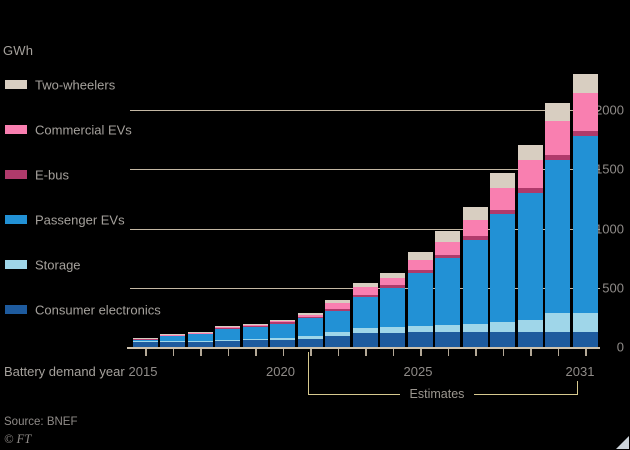 Image resolution: width=630 pixels, height=450 pixels. What do you see at coordinates (437, 394) in the screenshot?
I see `estimates-label: Estimates` at bounding box center [437, 394].